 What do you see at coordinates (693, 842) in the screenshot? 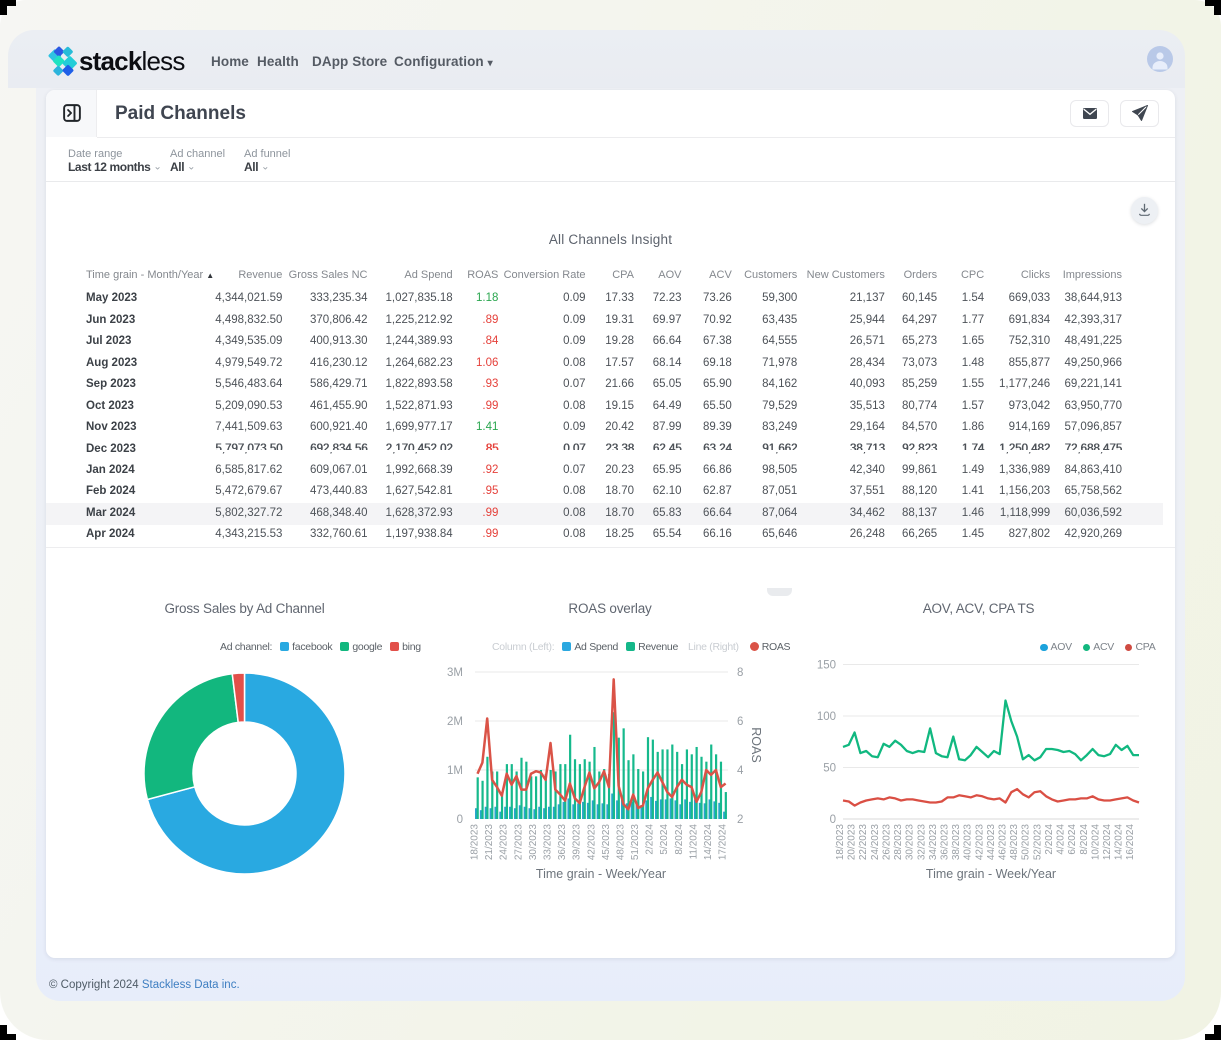
I see `svg-text: 11/2024` at bounding box center [693, 842].